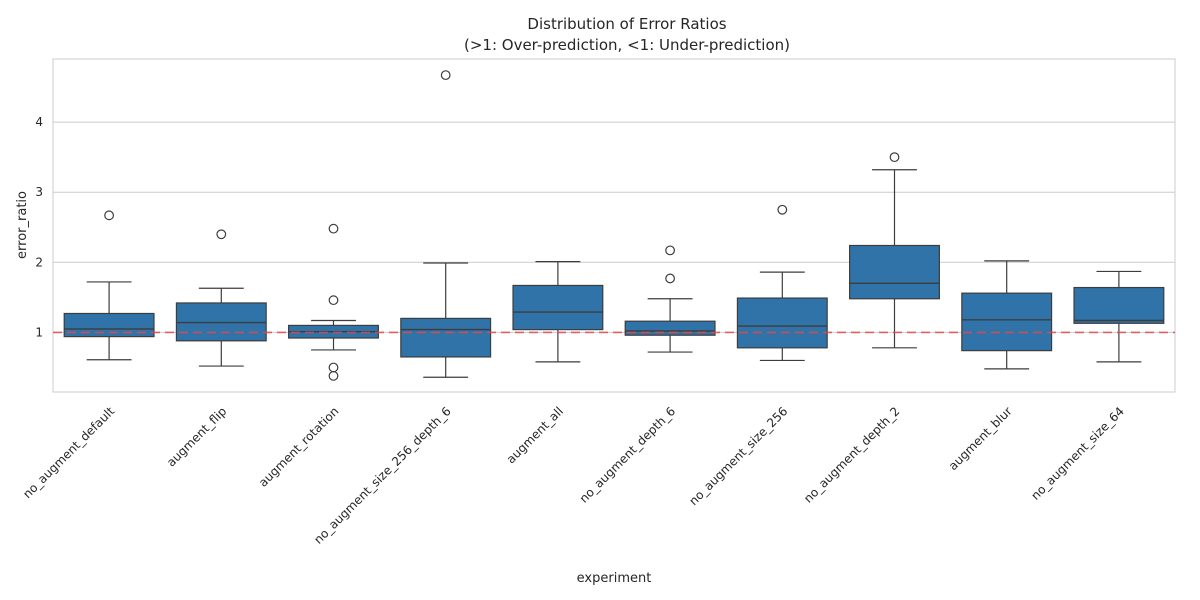  I want to click on x-tick-label: no_augment_size_256_depth_6, so click(382, 475).